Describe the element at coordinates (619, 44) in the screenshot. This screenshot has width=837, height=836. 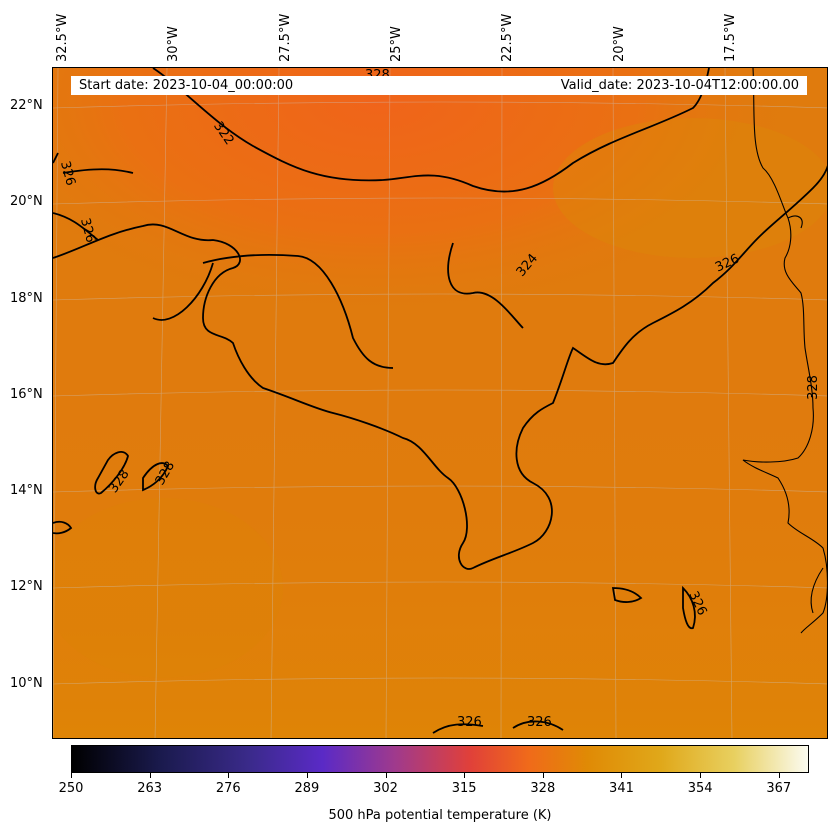
I see `lon-label: 20°W` at that location.